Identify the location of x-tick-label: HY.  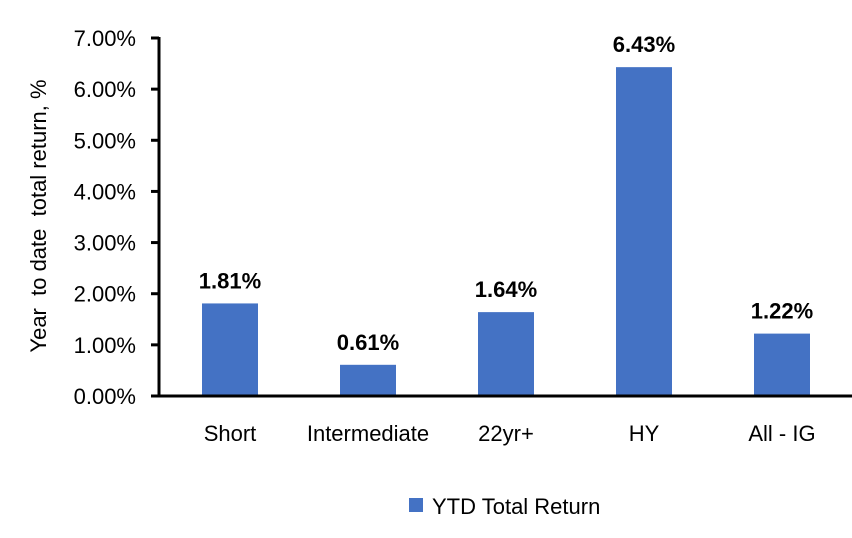
(644, 433).